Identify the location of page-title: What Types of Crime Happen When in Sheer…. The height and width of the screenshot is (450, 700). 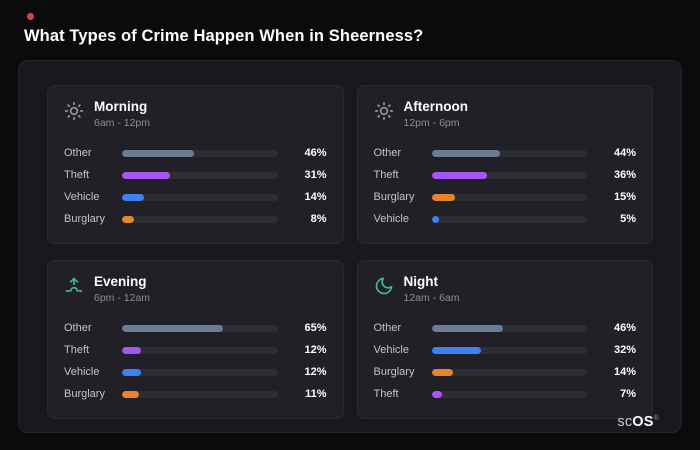
(224, 36).